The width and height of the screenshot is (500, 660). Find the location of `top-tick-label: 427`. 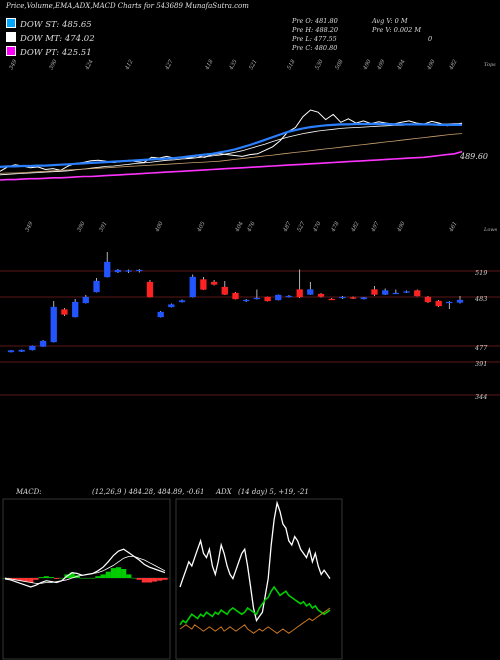

top-tick-label: 427 is located at coordinates (169, 64).